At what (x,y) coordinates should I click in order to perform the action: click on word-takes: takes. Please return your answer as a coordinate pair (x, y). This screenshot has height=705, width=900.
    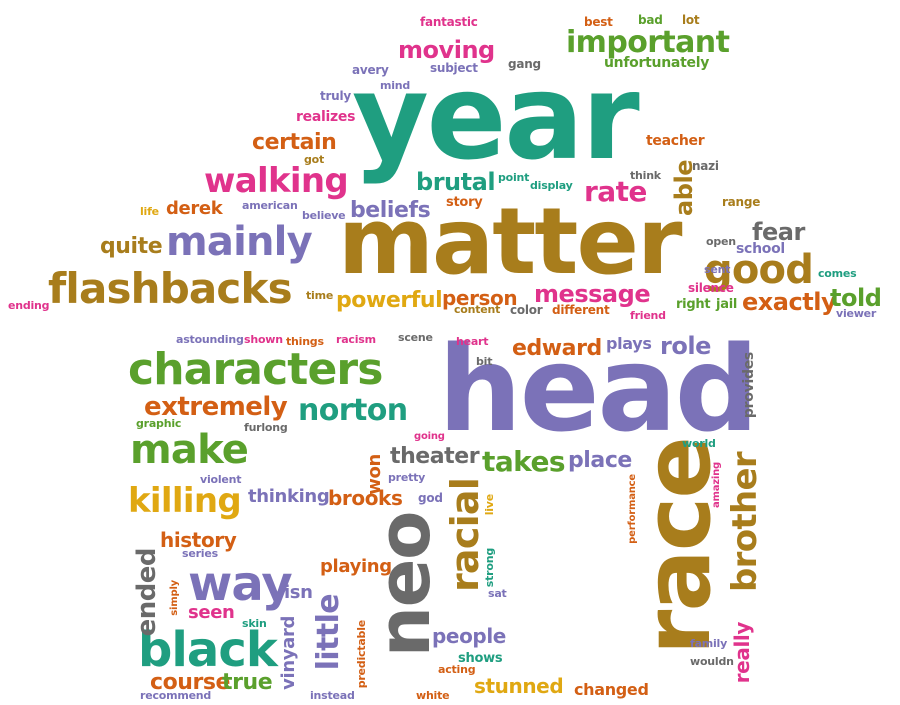
    Looking at the image, I should click on (524, 461).